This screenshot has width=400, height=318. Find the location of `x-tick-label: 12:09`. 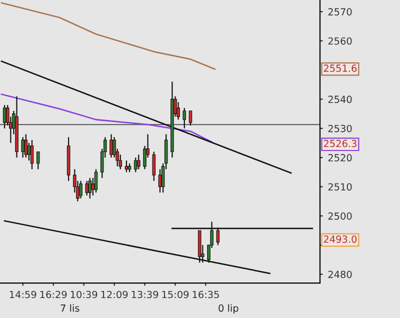

x-tick-label: 12:09 is located at coordinates (114, 294).